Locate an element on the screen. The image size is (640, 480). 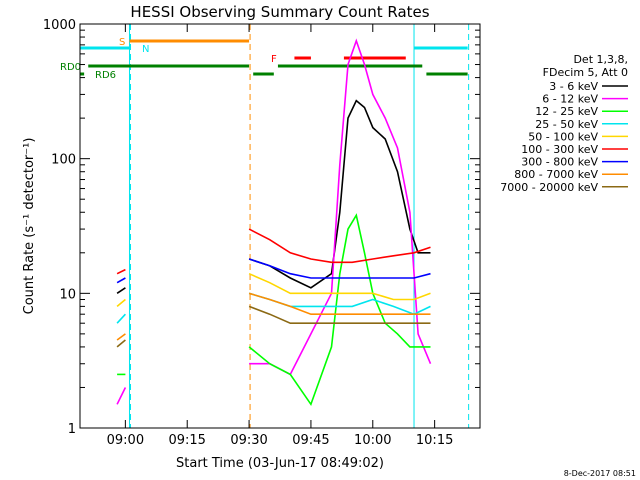
legend-label-8: 7000 - 20000 keV is located at coordinates (549, 187).